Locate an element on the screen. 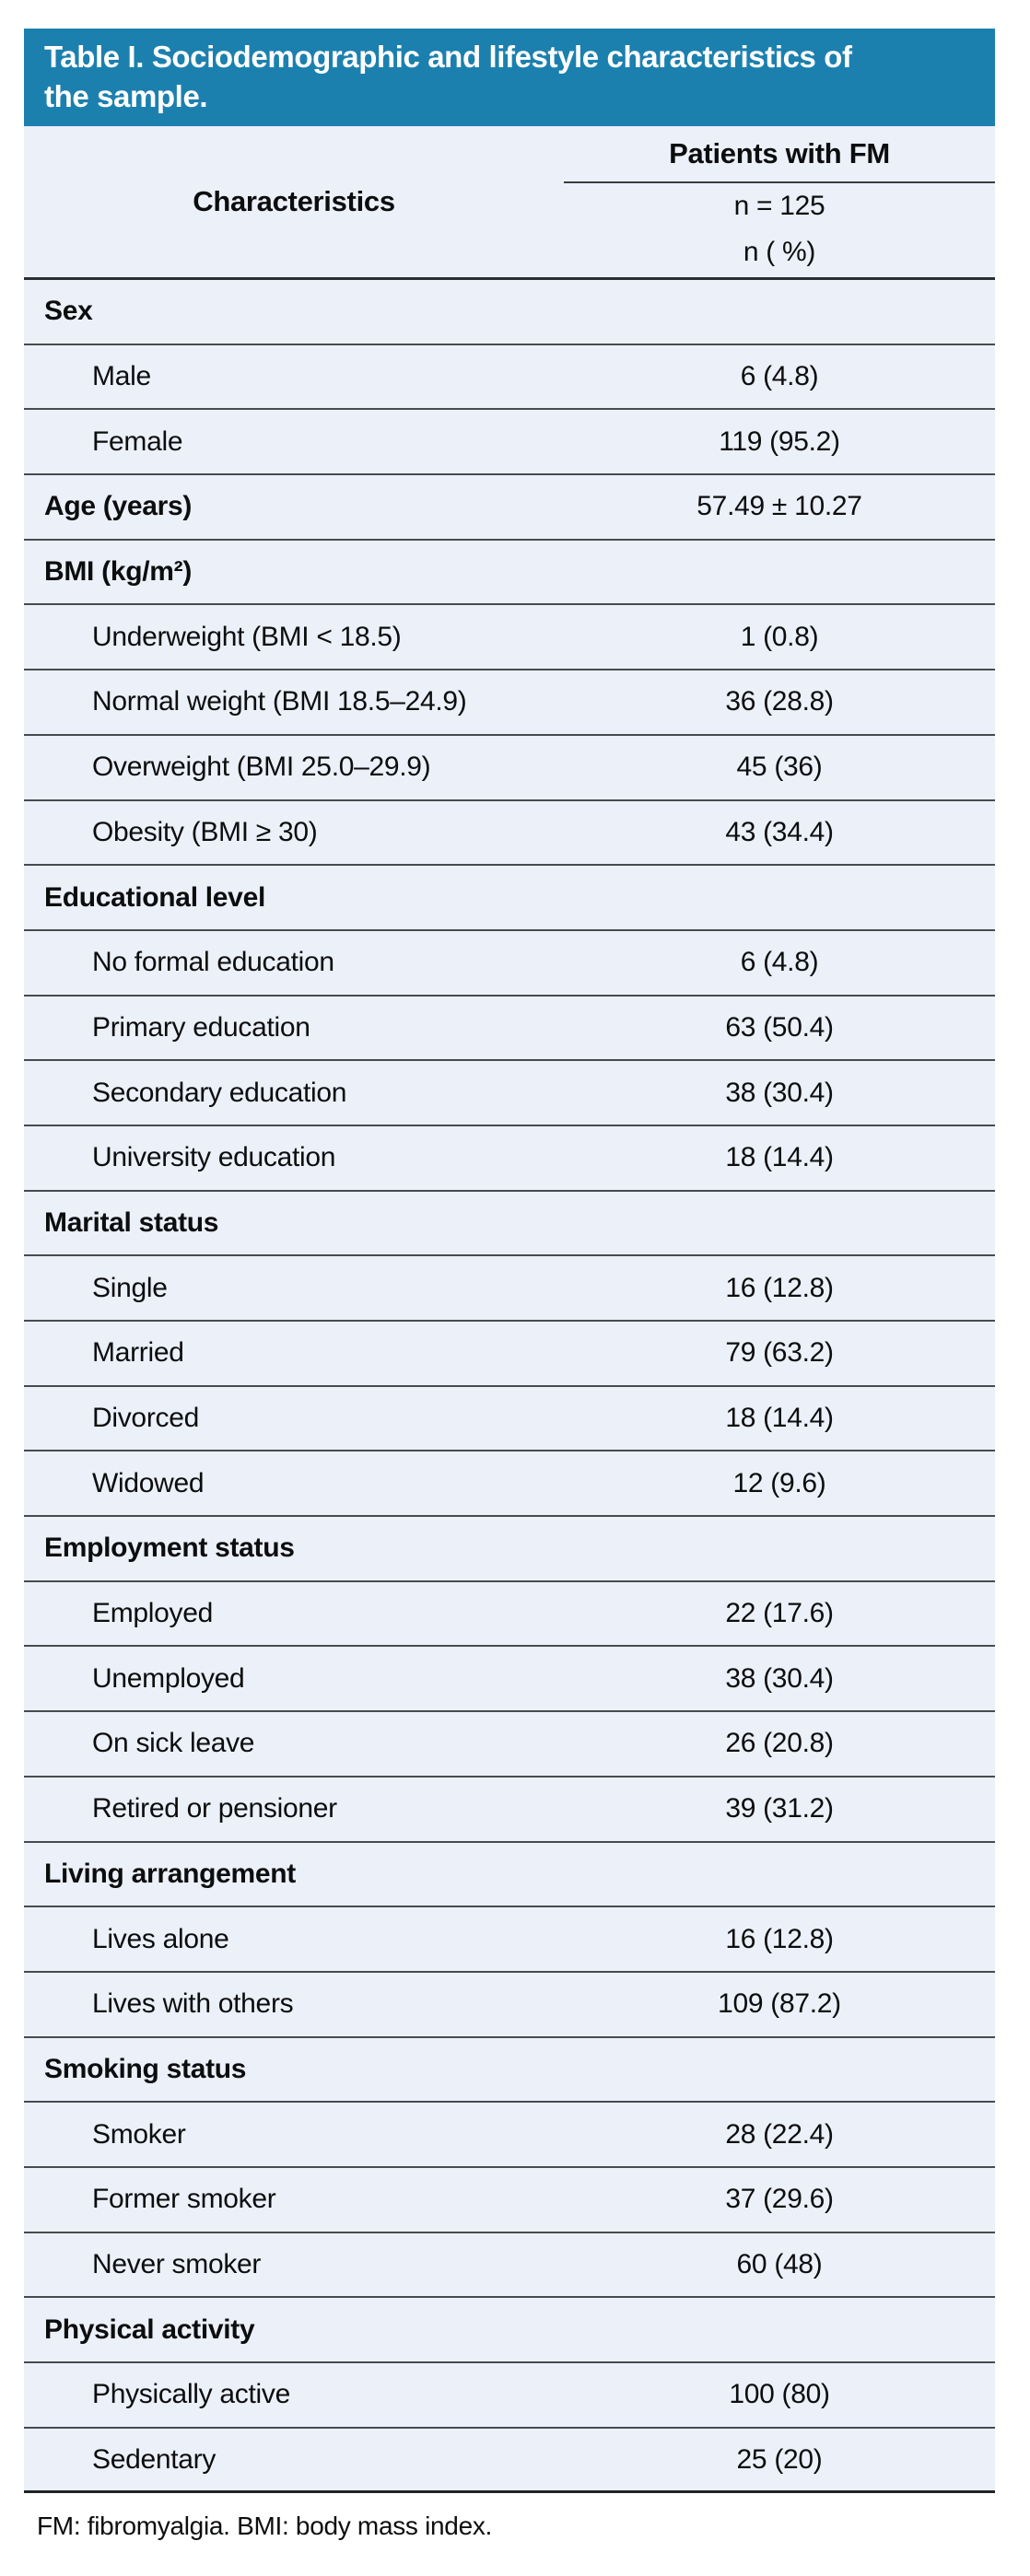  row-value: 63 (50.4) is located at coordinates (780, 1027).